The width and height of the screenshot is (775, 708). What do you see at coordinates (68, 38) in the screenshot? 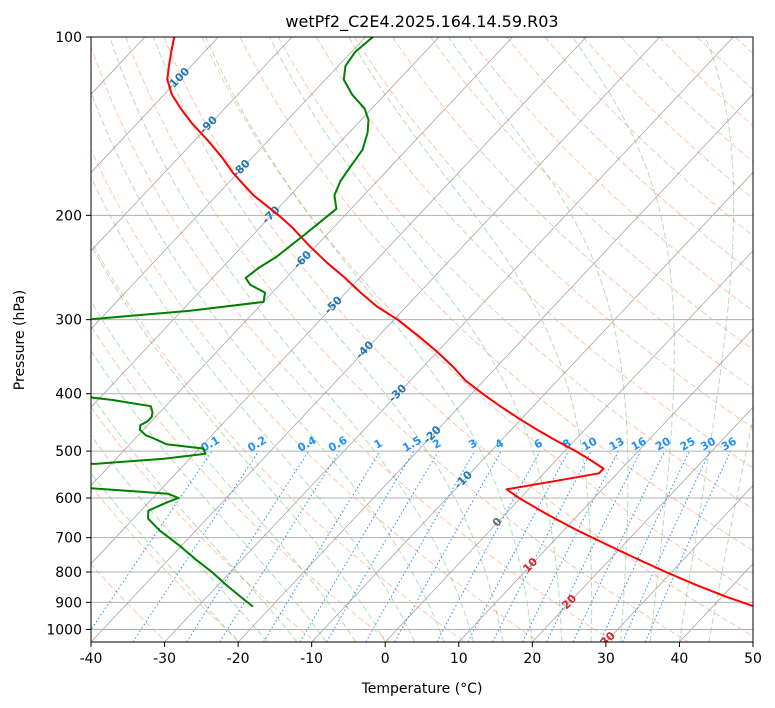
I see `y-tick-label: 100` at bounding box center [68, 38].